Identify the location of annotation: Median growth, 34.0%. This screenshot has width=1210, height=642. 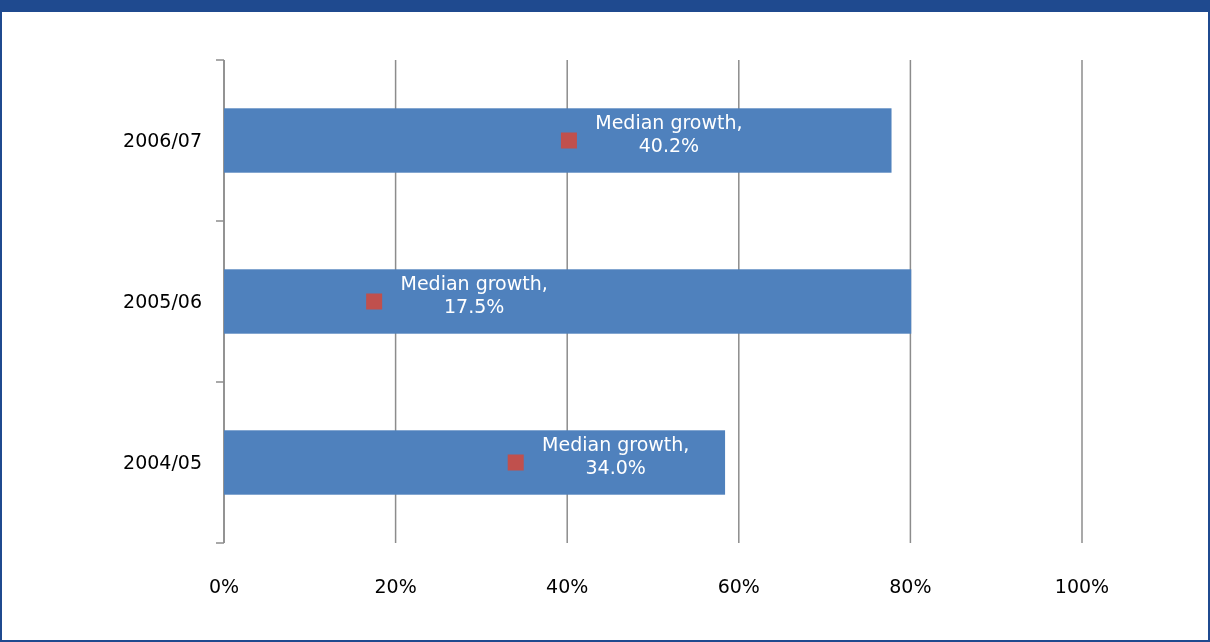
(616, 455).